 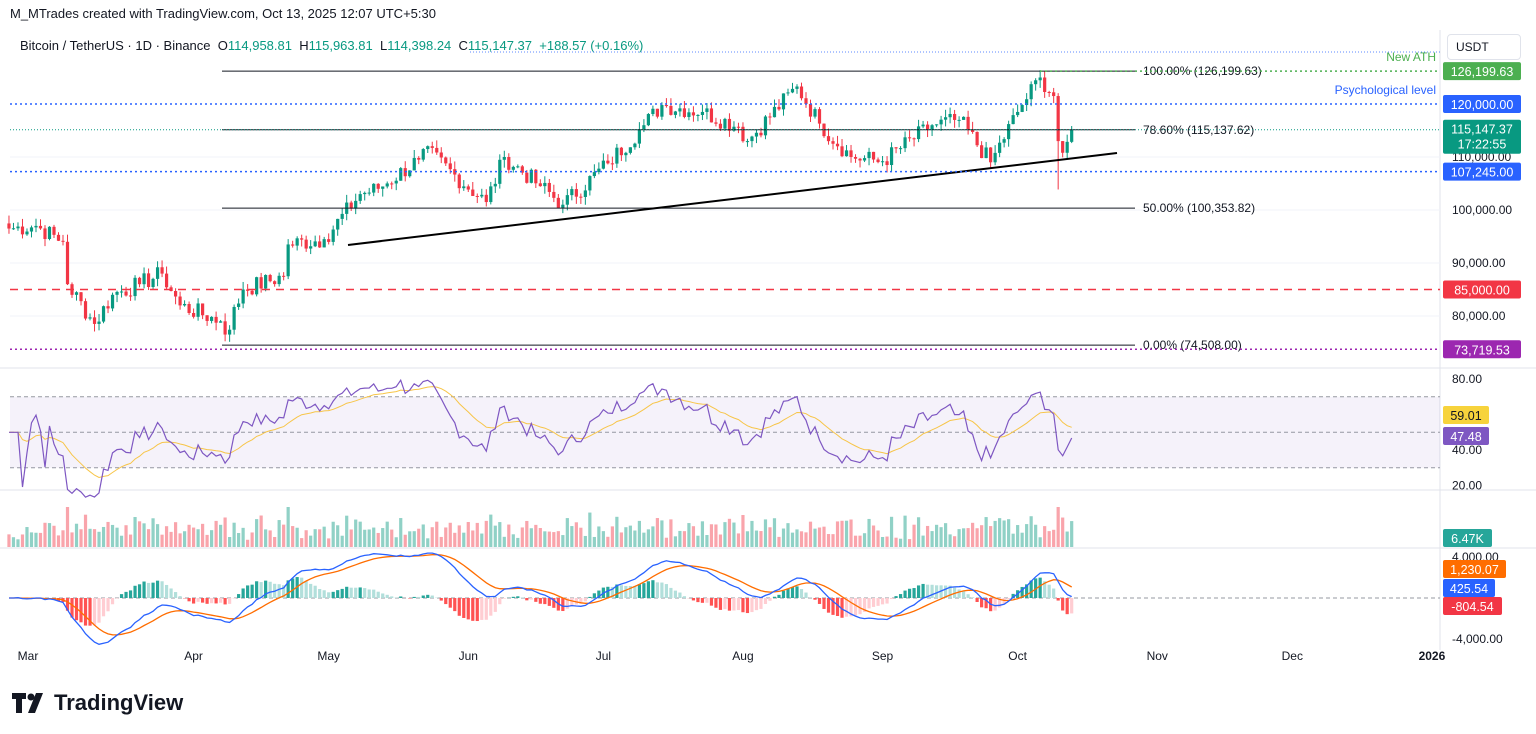 What do you see at coordinates (1467, 486) in the screenshot?
I see `rsi-tick-label: 20.00` at bounding box center [1467, 486].